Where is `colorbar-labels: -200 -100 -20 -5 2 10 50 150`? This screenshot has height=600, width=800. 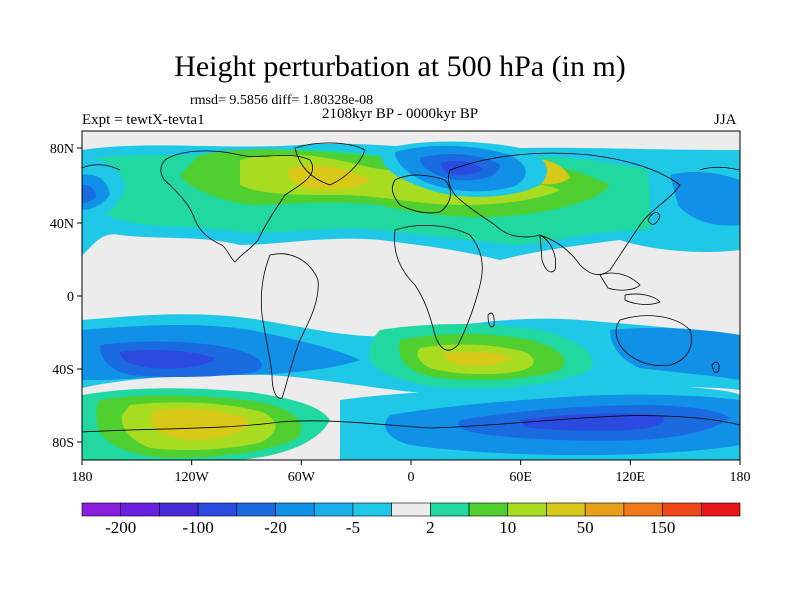
colorbar-labels: -200 -100 -20 -5 2 10 50 150 is located at coordinates (390, 527).